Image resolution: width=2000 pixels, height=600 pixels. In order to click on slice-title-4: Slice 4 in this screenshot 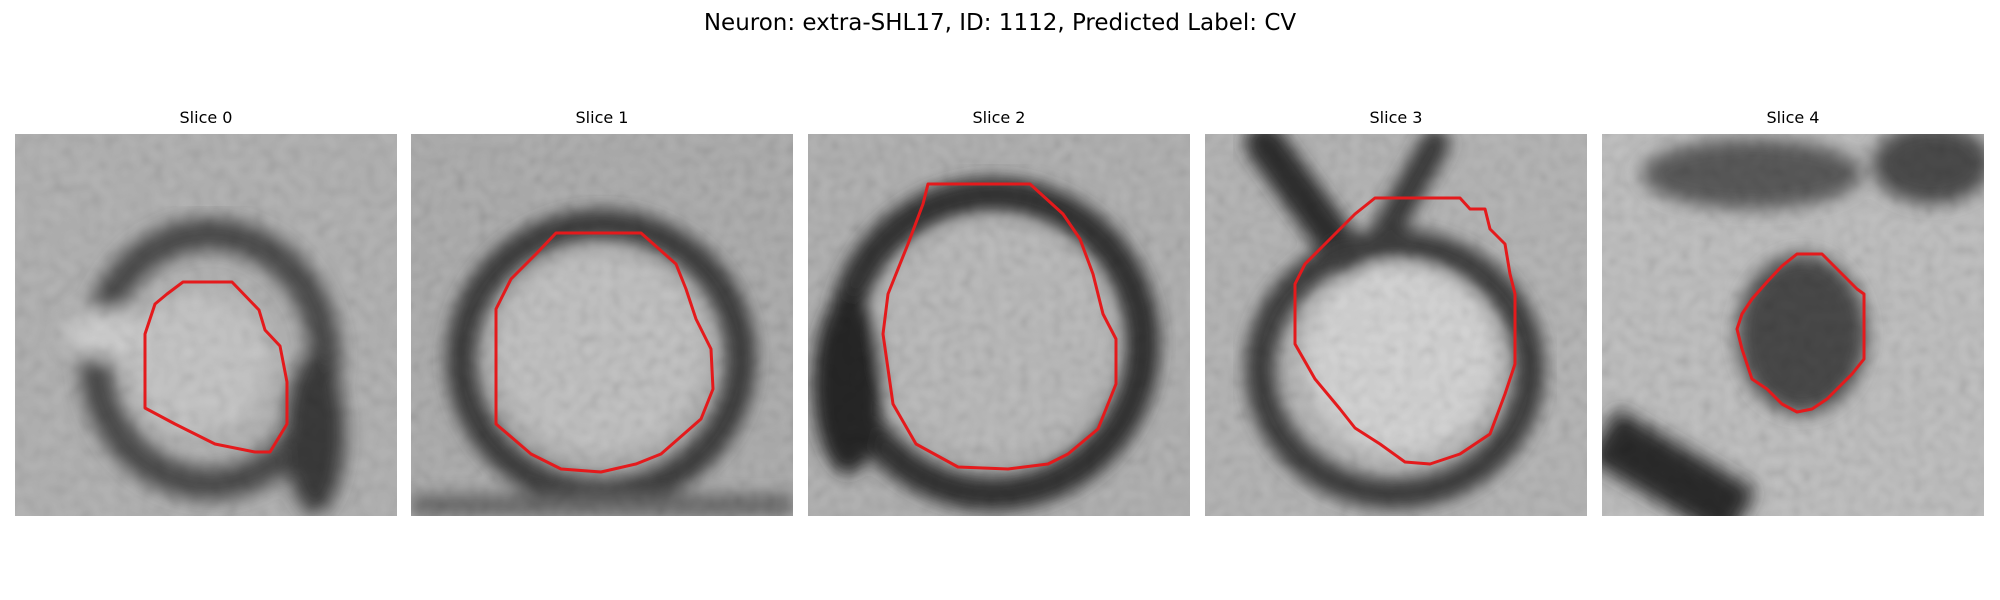, I will do `click(1793, 117)`.